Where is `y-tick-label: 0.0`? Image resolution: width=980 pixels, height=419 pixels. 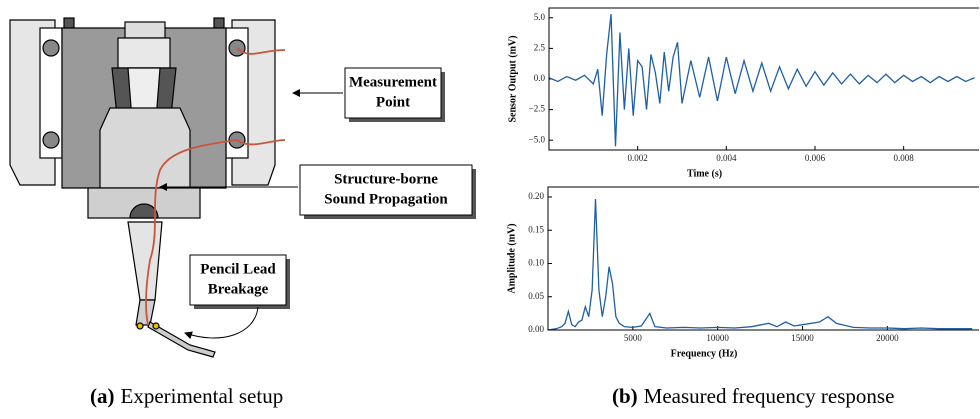 y-tick-label: 0.0 is located at coordinates (540, 78).